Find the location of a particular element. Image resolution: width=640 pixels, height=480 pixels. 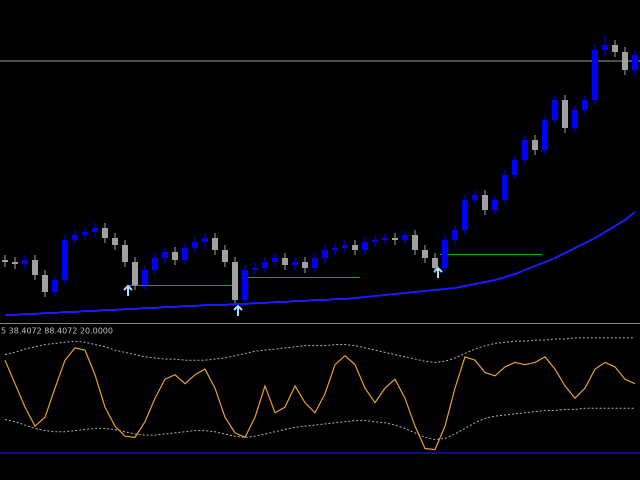

signal-arrows is located at coordinates (283, 291).